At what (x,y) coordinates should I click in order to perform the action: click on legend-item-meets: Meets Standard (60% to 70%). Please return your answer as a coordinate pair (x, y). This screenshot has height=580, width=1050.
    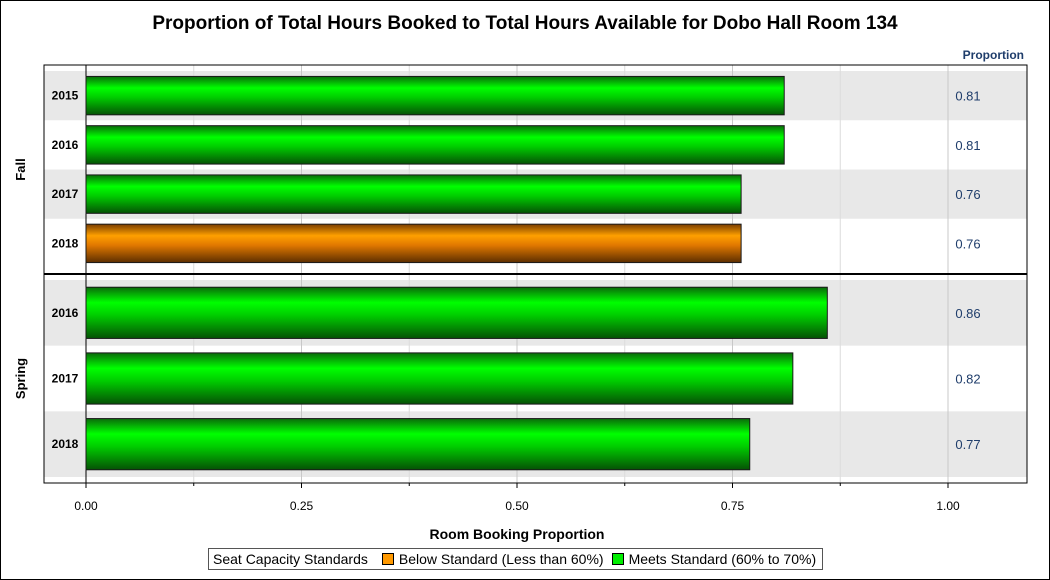
    Looking at the image, I should click on (714, 559).